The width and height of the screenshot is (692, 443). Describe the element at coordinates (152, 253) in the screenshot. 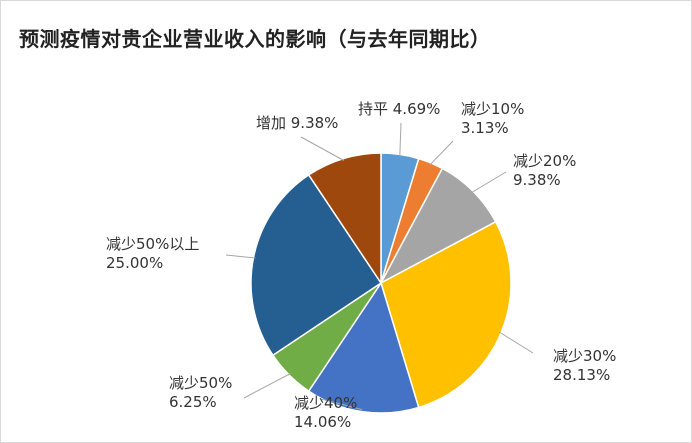

I see `slice-label: 减少50%以上 25.00%` at that location.